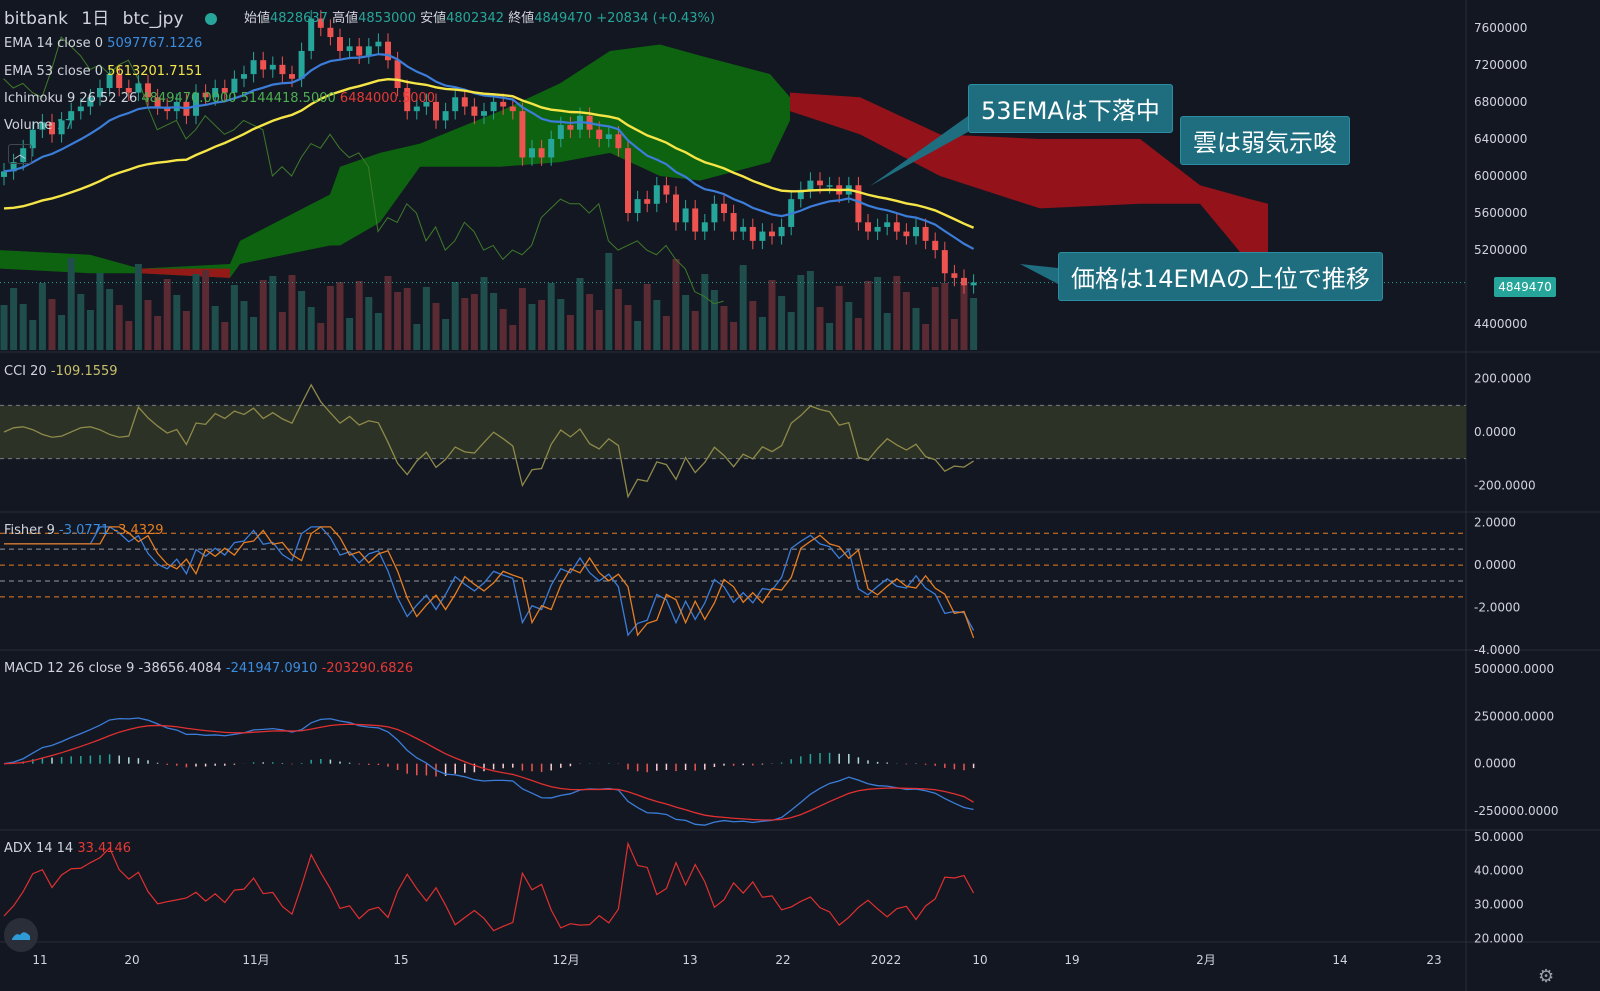 The width and height of the screenshot is (1600, 991). Describe the element at coordinates (36, 19) in the screenshot. I see `symbol-source: bitbank` at that location.